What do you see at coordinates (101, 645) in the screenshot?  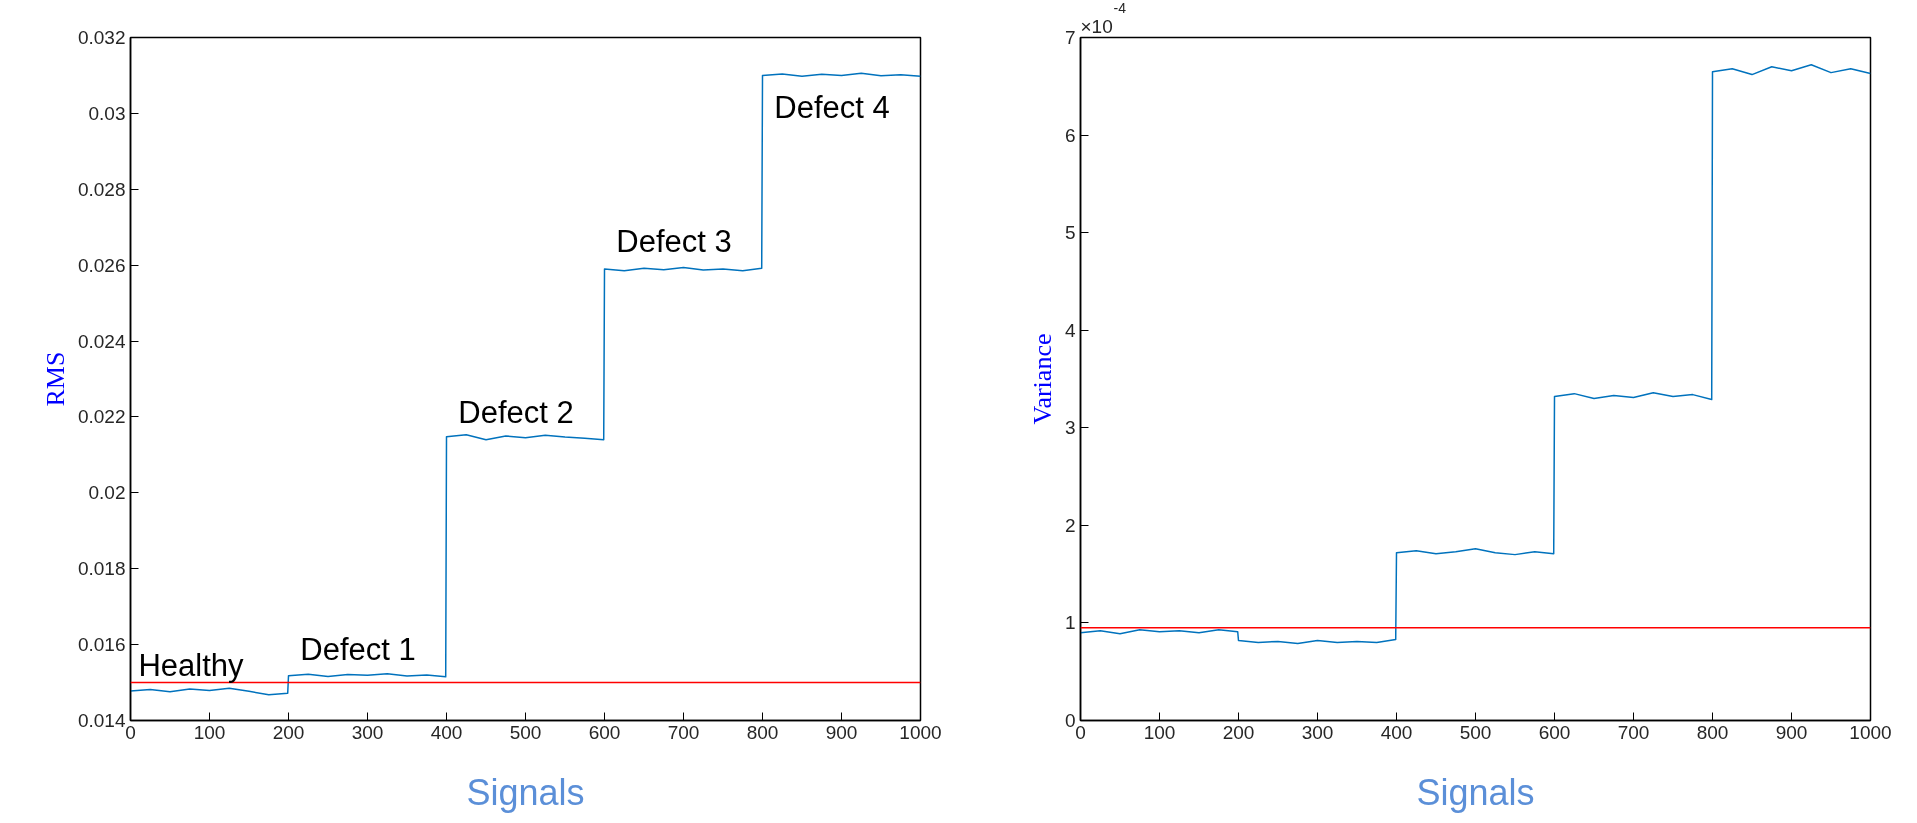 I see `y-tick-label: 0.016` at bounding box center [101, 645].